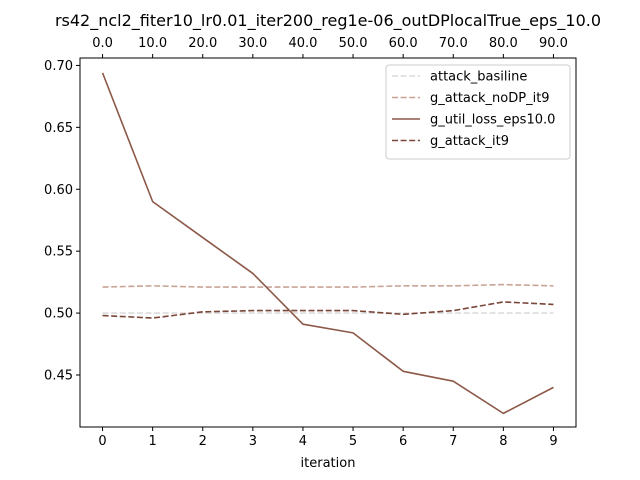  I want to click on x-tick-label: 7, so click(453, 441).